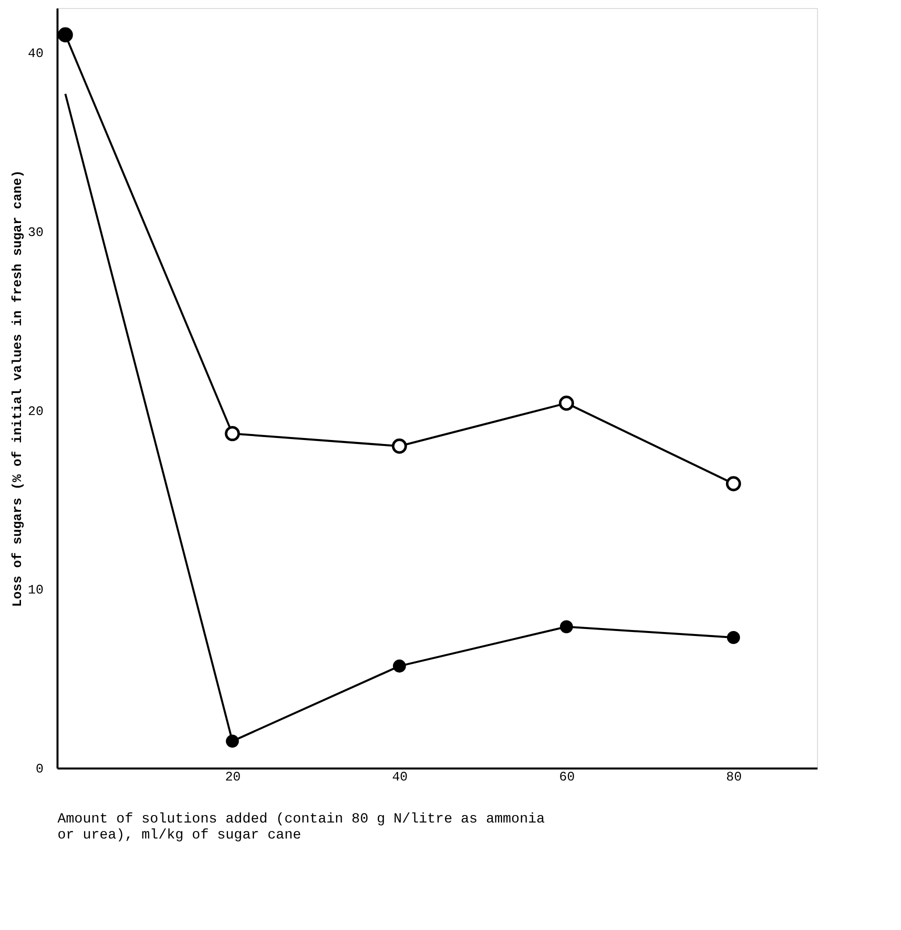  What do you see at coordinates (301, 828) in the screenshot?
I see `x-axis-title: Amount of solutions added (contain 80 g N/litre as ammonia or urea), ml/kg of sugar cane` at bounding box center [301, 828].